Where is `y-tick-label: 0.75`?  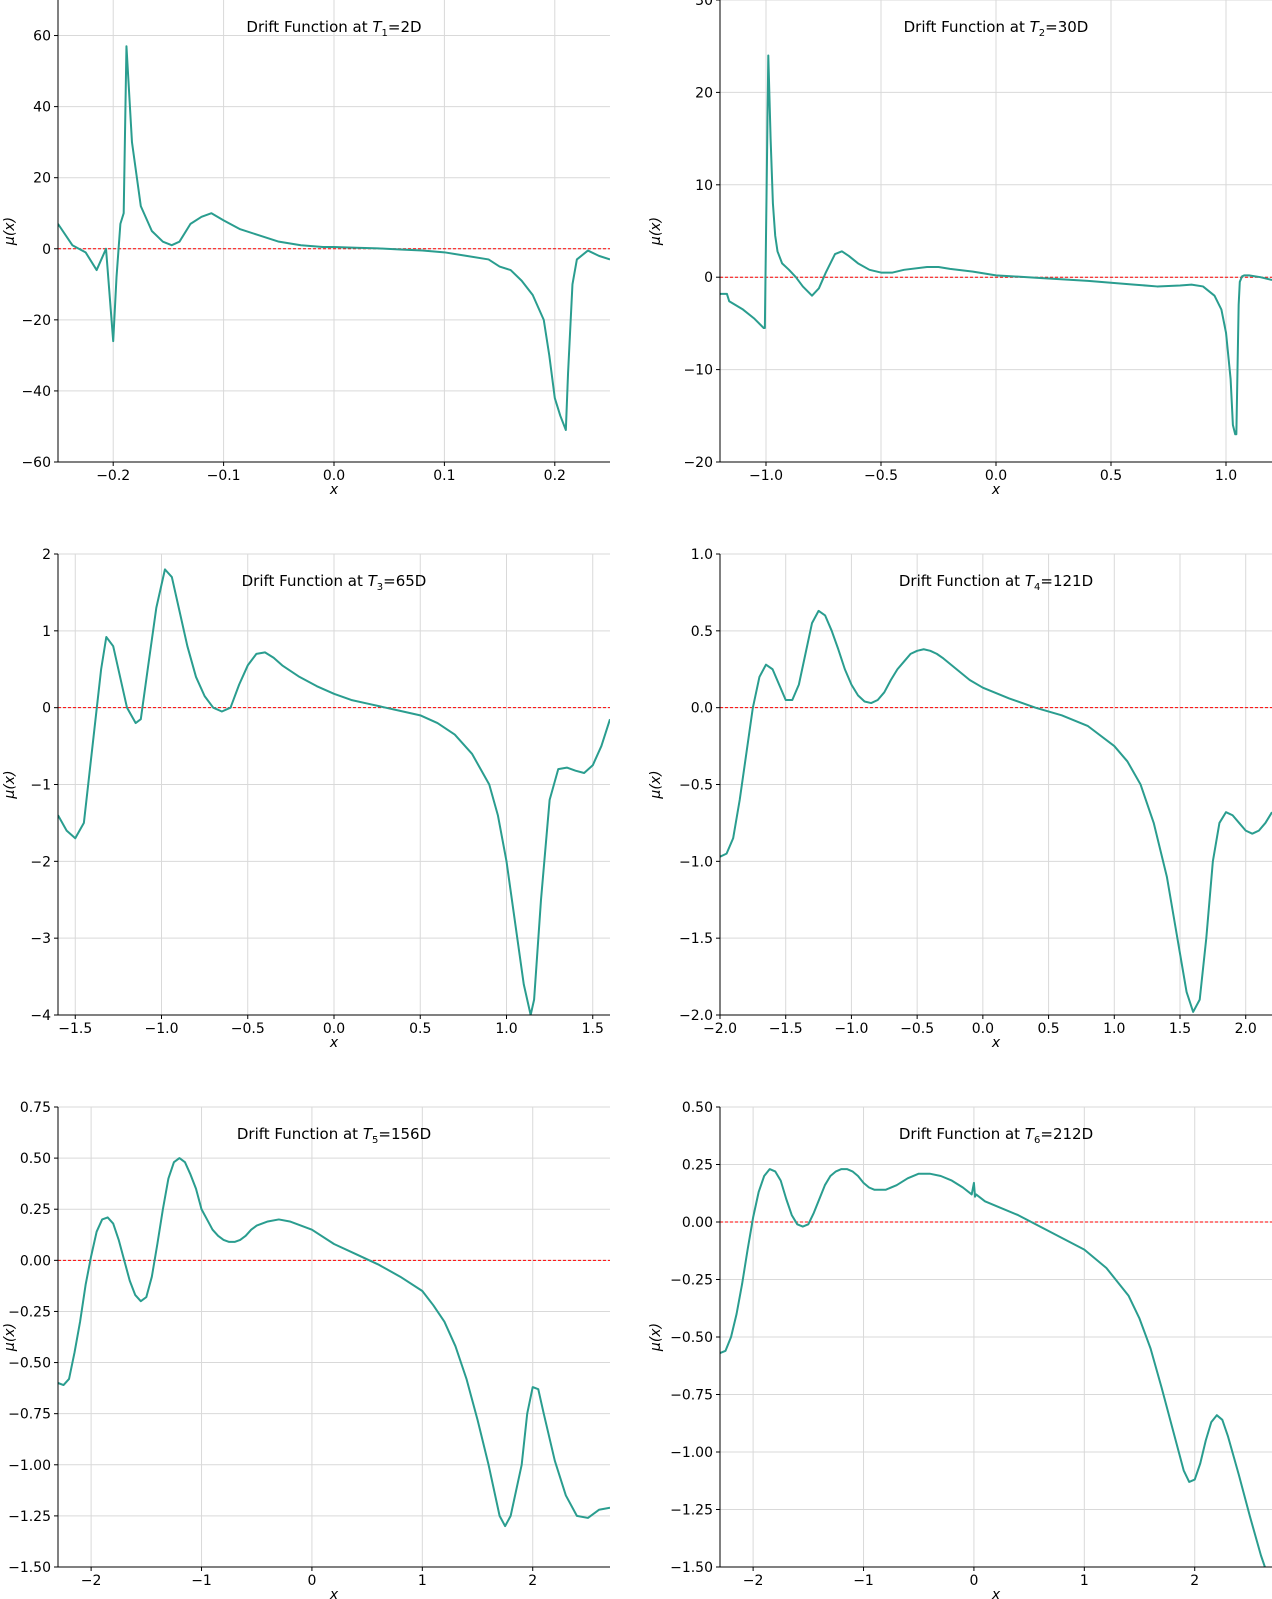 y-tick-label: 0.75 is located at coordinates (35, 1108).